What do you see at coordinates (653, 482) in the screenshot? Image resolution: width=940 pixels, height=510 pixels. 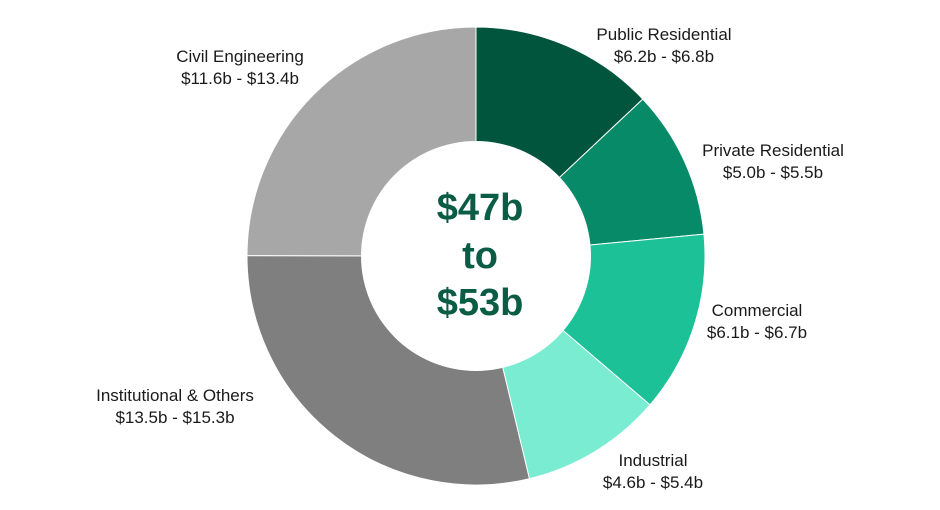 I see `slice-label-range: $4.6b - $5.4b` at bounding box center [653, 482].